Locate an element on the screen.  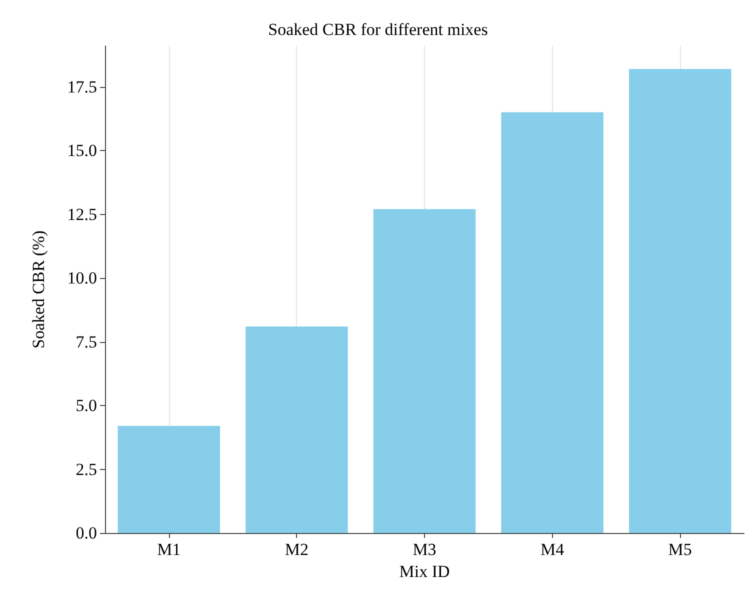
y-tick-label: 0.0 is located at coordinates (86, 533).